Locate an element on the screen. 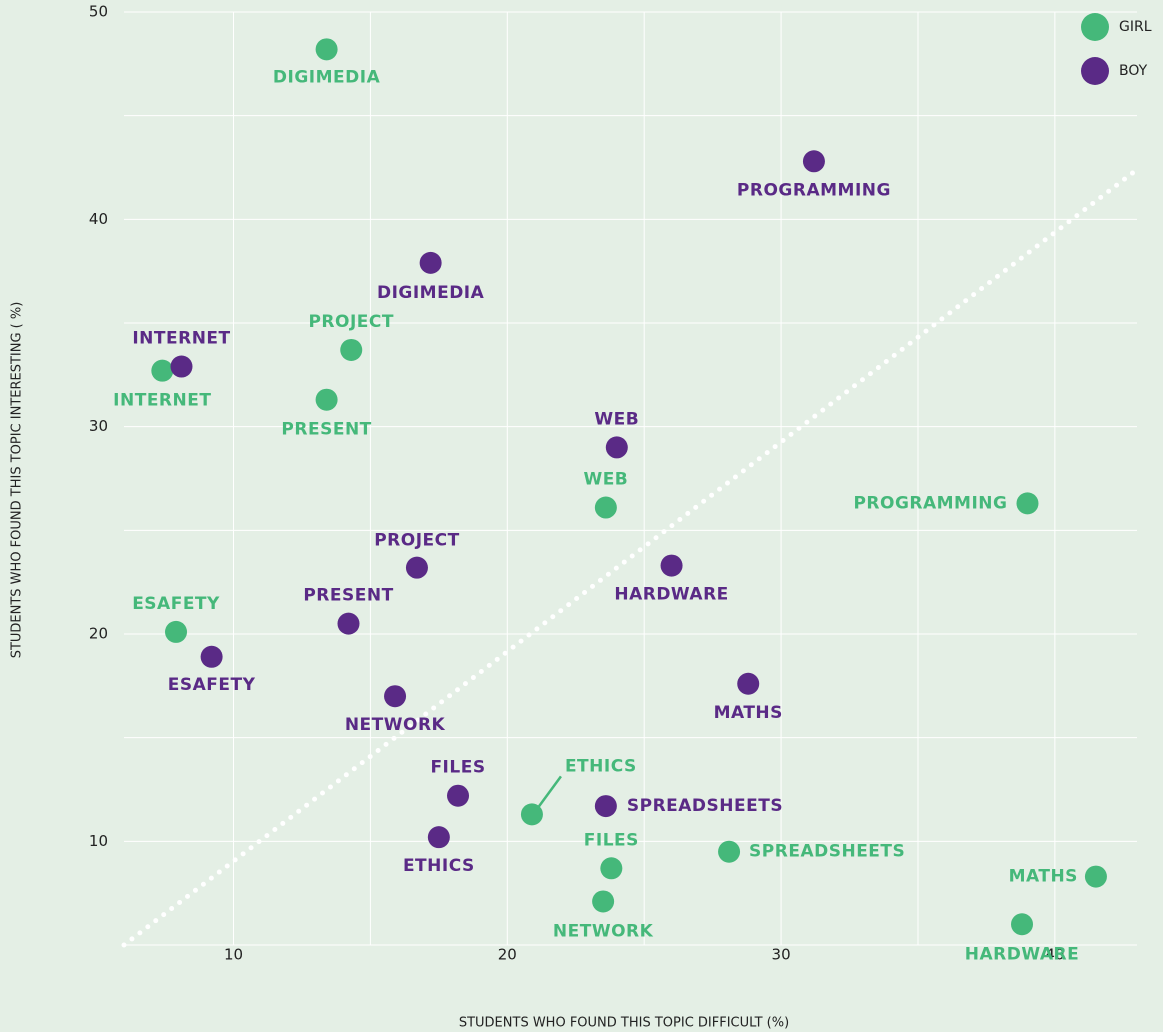 The height and width of the screenshot is (1032, 1163). y-tick-label: 20 is located at coordinates (98, 634).